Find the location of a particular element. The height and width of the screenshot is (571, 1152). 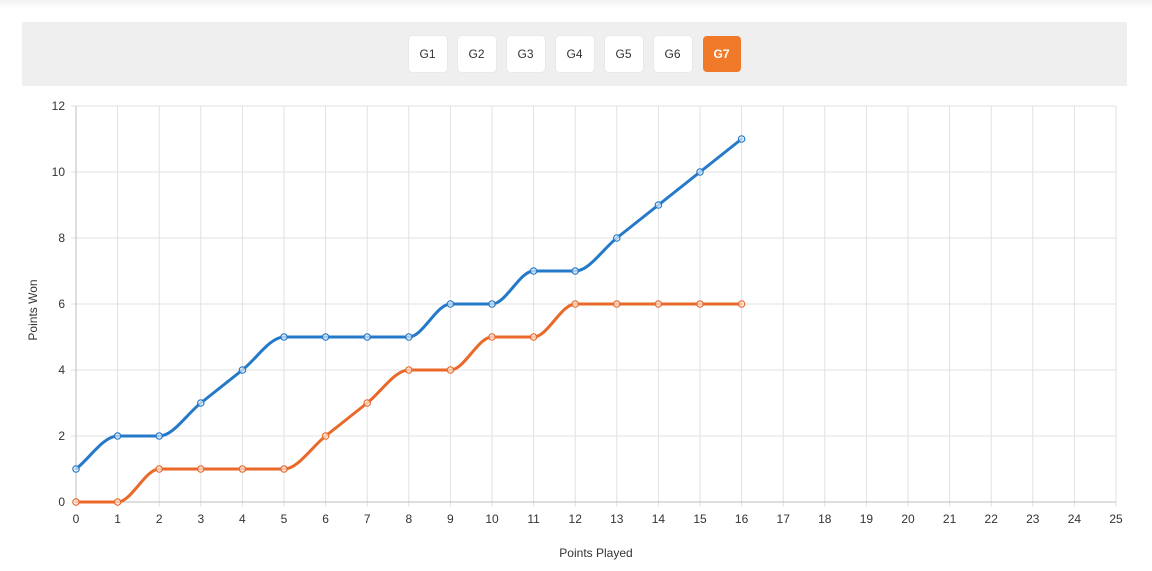

game-button-g3: G3 is located at coordinates (525, 54).